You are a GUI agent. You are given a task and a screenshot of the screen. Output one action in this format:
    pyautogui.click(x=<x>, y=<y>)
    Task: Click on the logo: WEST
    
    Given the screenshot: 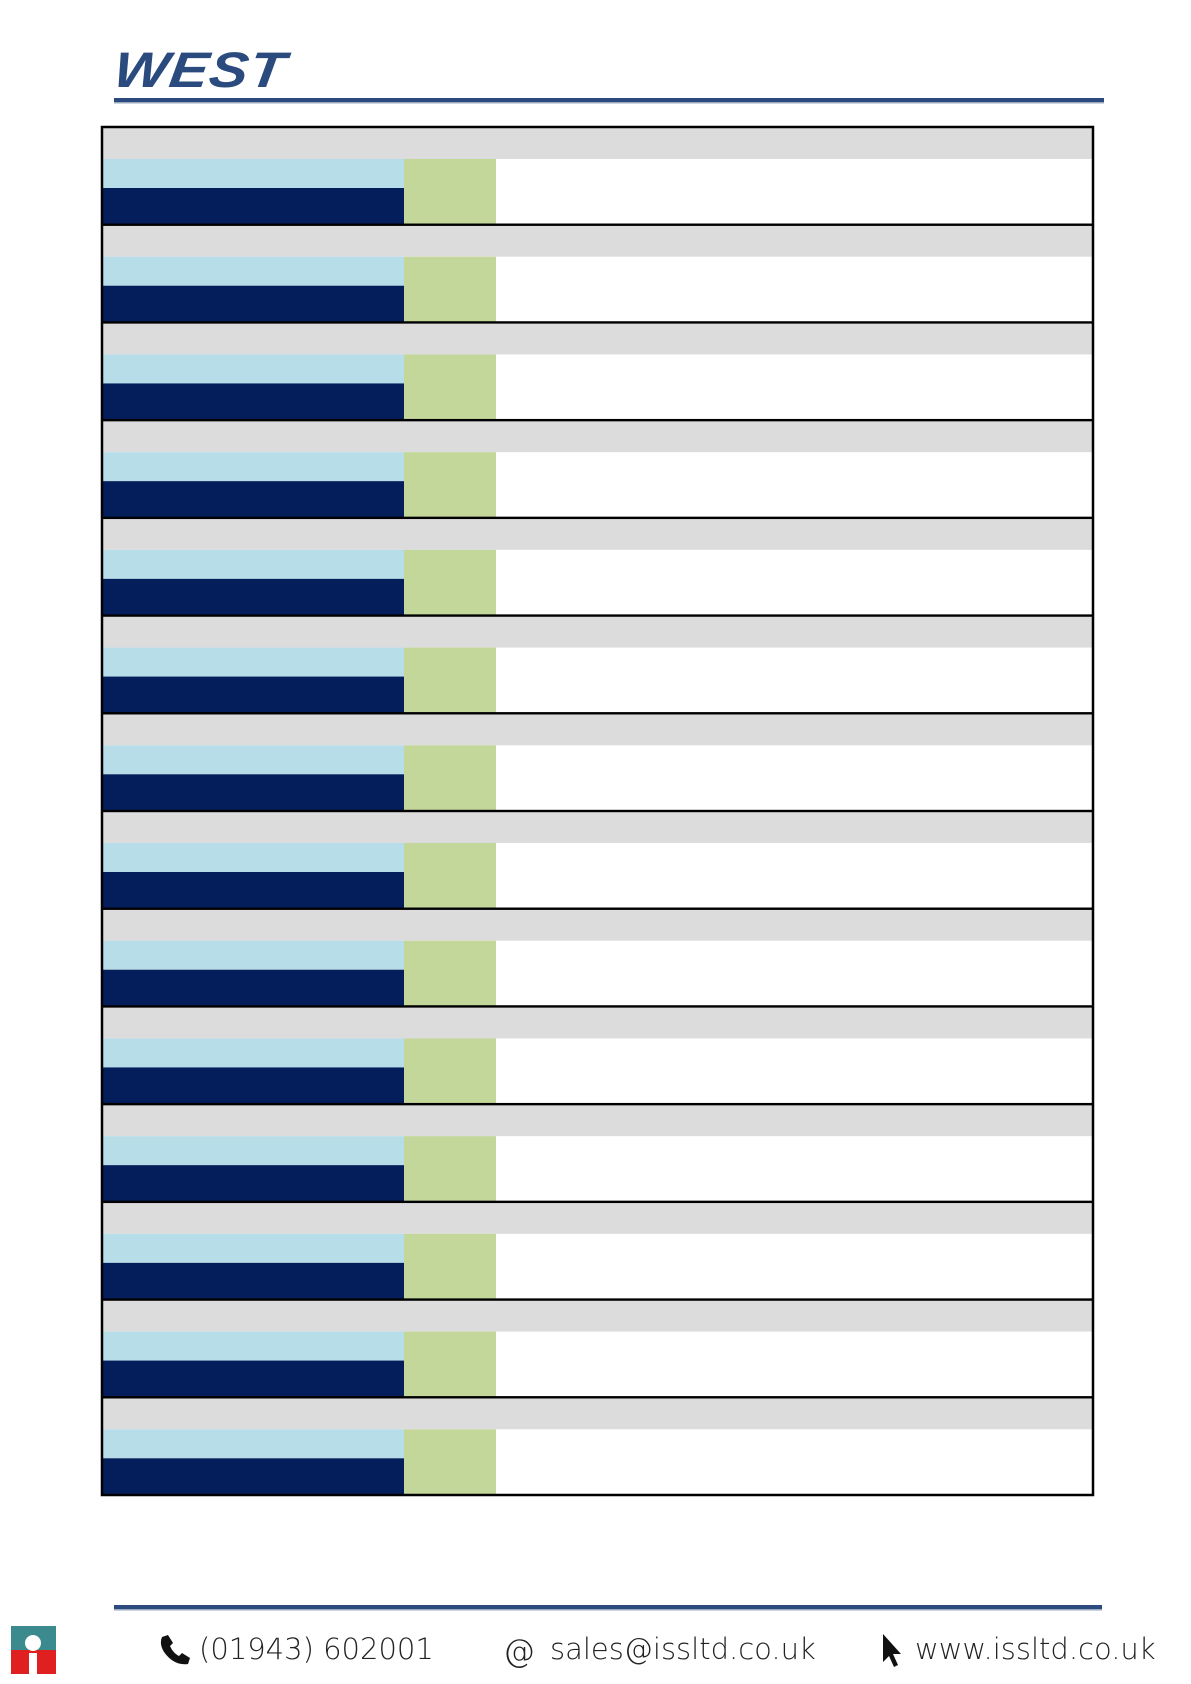 What is the action you would take?
    pyautogui.click(x=202, y=70)
    